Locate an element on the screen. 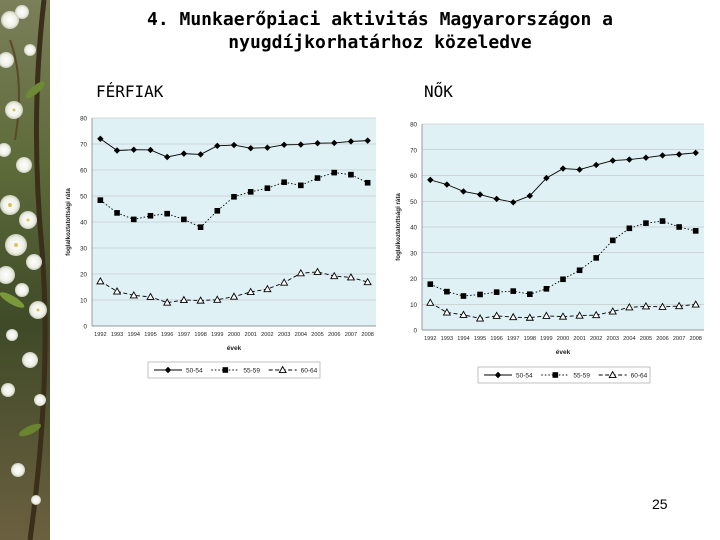 The image size is (720, 540). women-y-axis-title: foglalkoztatottsági ráta is located at coordinates (398, 227).